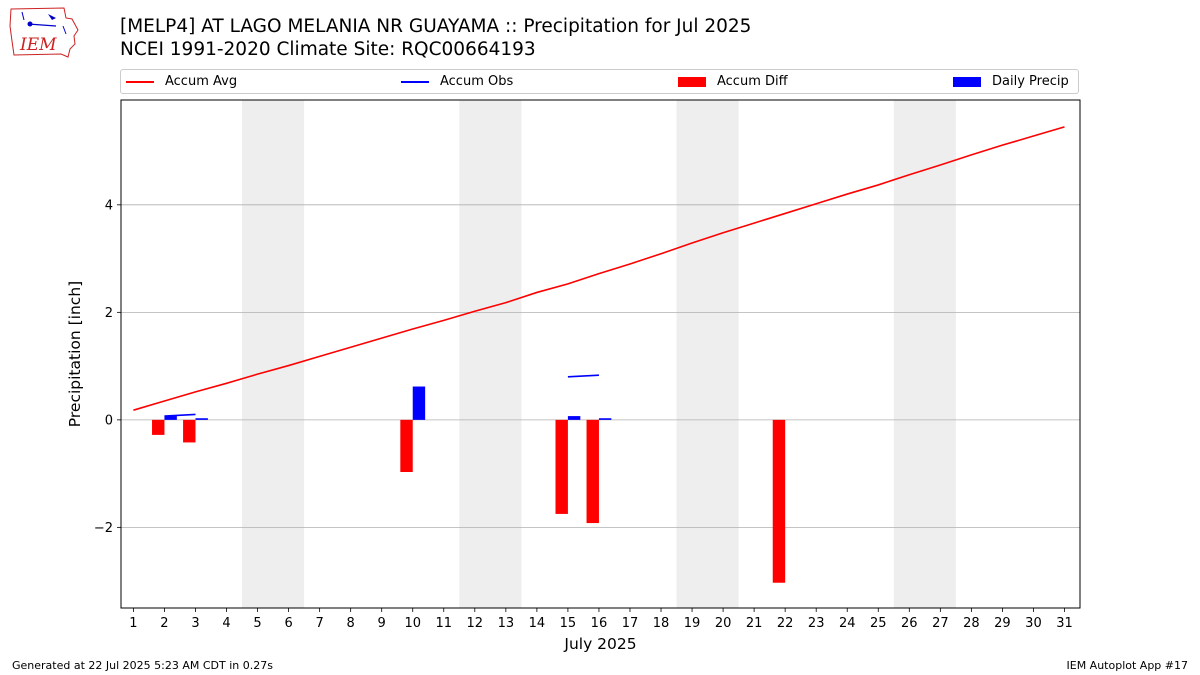 The image size is (1200, 675). What do you see at coordinates (599, 644) in the screenshot?
I see `x-axis-label: July 2025` at bounding box center [599, 644].